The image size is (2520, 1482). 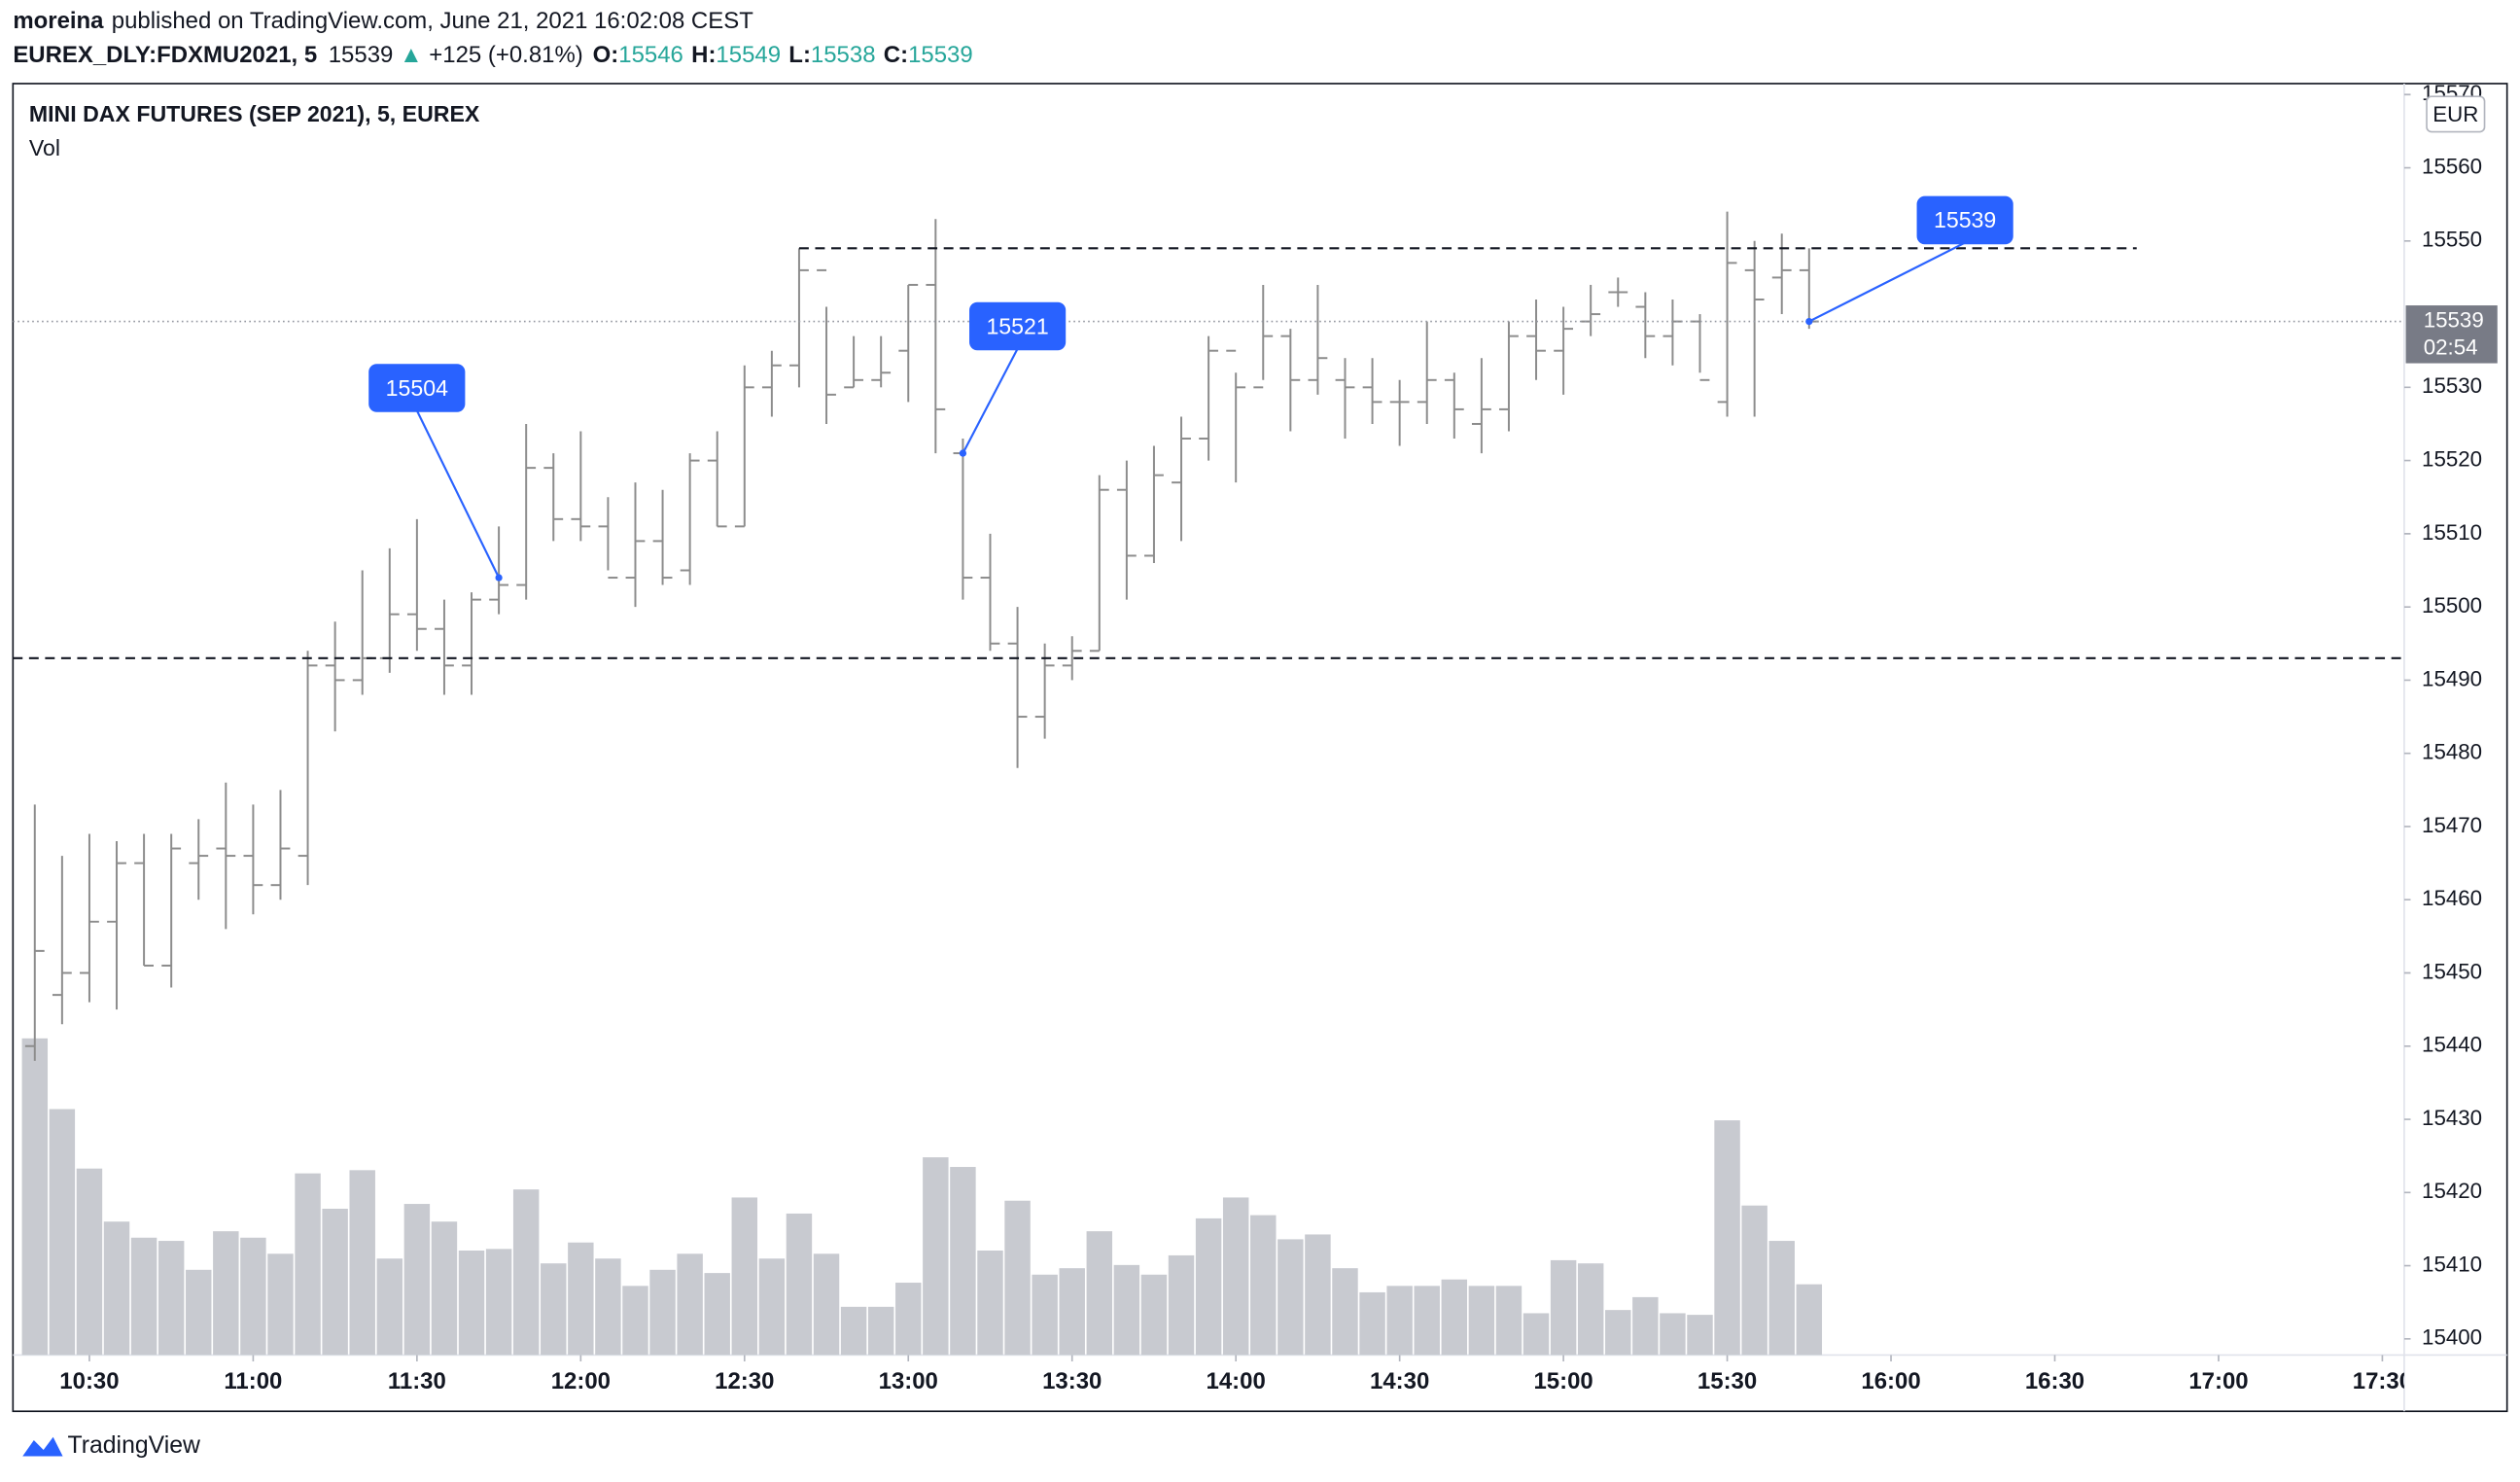 I want to click on x-tick-label: 15:30, so click(x=1727, y=1381).